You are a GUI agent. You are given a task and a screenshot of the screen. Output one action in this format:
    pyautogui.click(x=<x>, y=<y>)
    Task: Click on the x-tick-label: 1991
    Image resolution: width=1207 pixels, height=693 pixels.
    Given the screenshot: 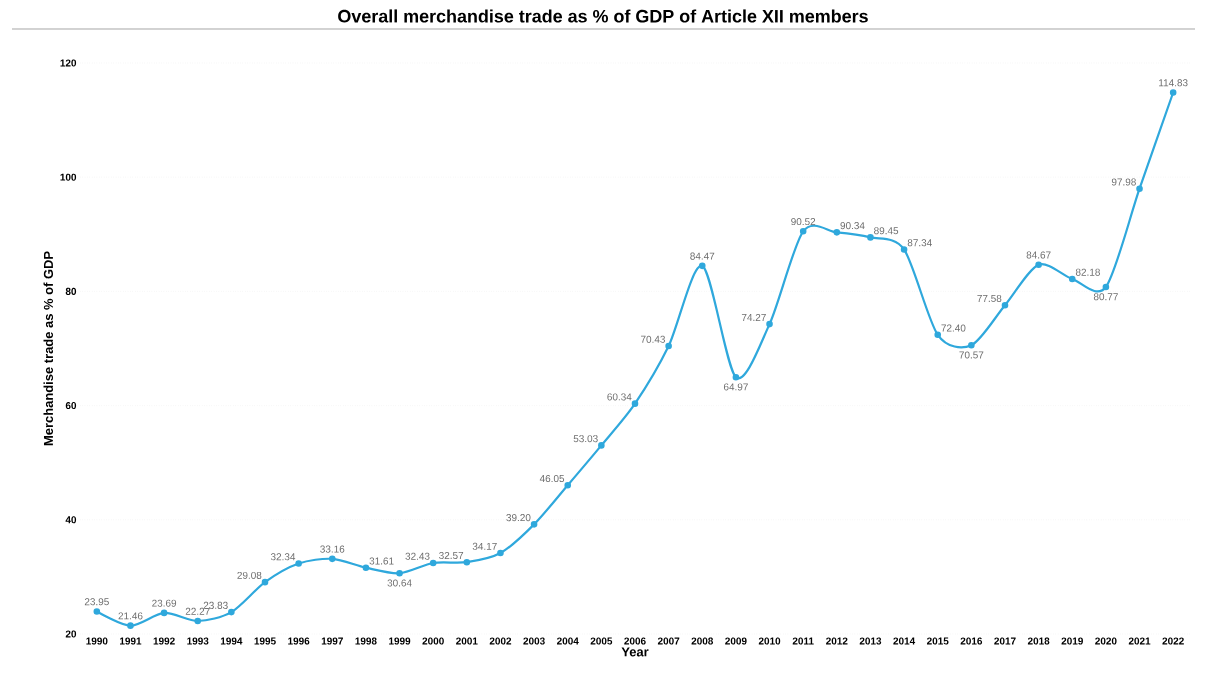 What is the action you would take?
    pyautogui.click(x=131, y=641)
    